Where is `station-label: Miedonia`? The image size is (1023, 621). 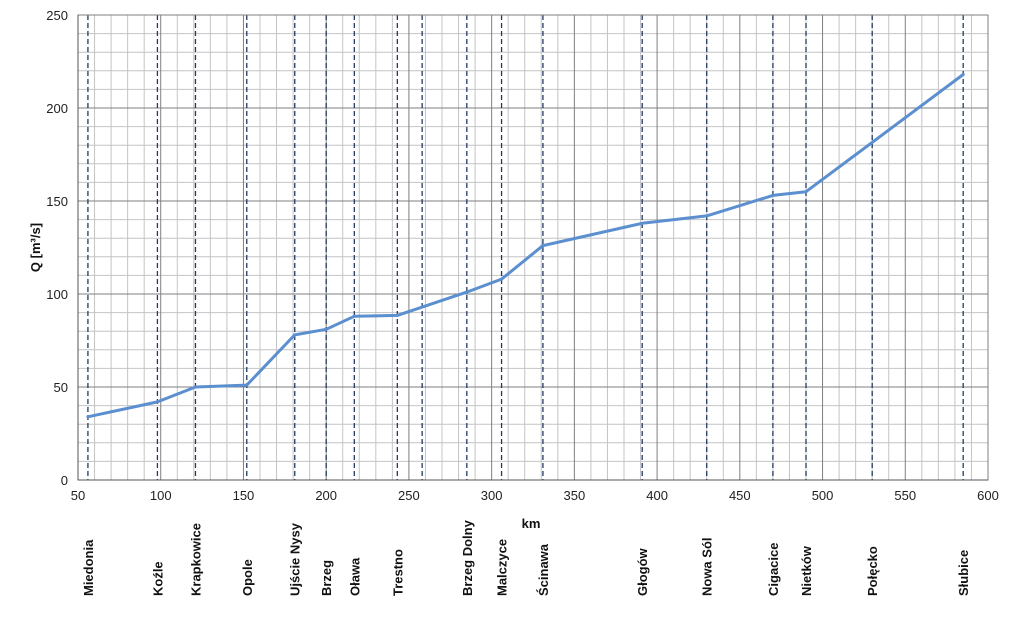
station-label: Miedonia is located at coordinates (88, 567).